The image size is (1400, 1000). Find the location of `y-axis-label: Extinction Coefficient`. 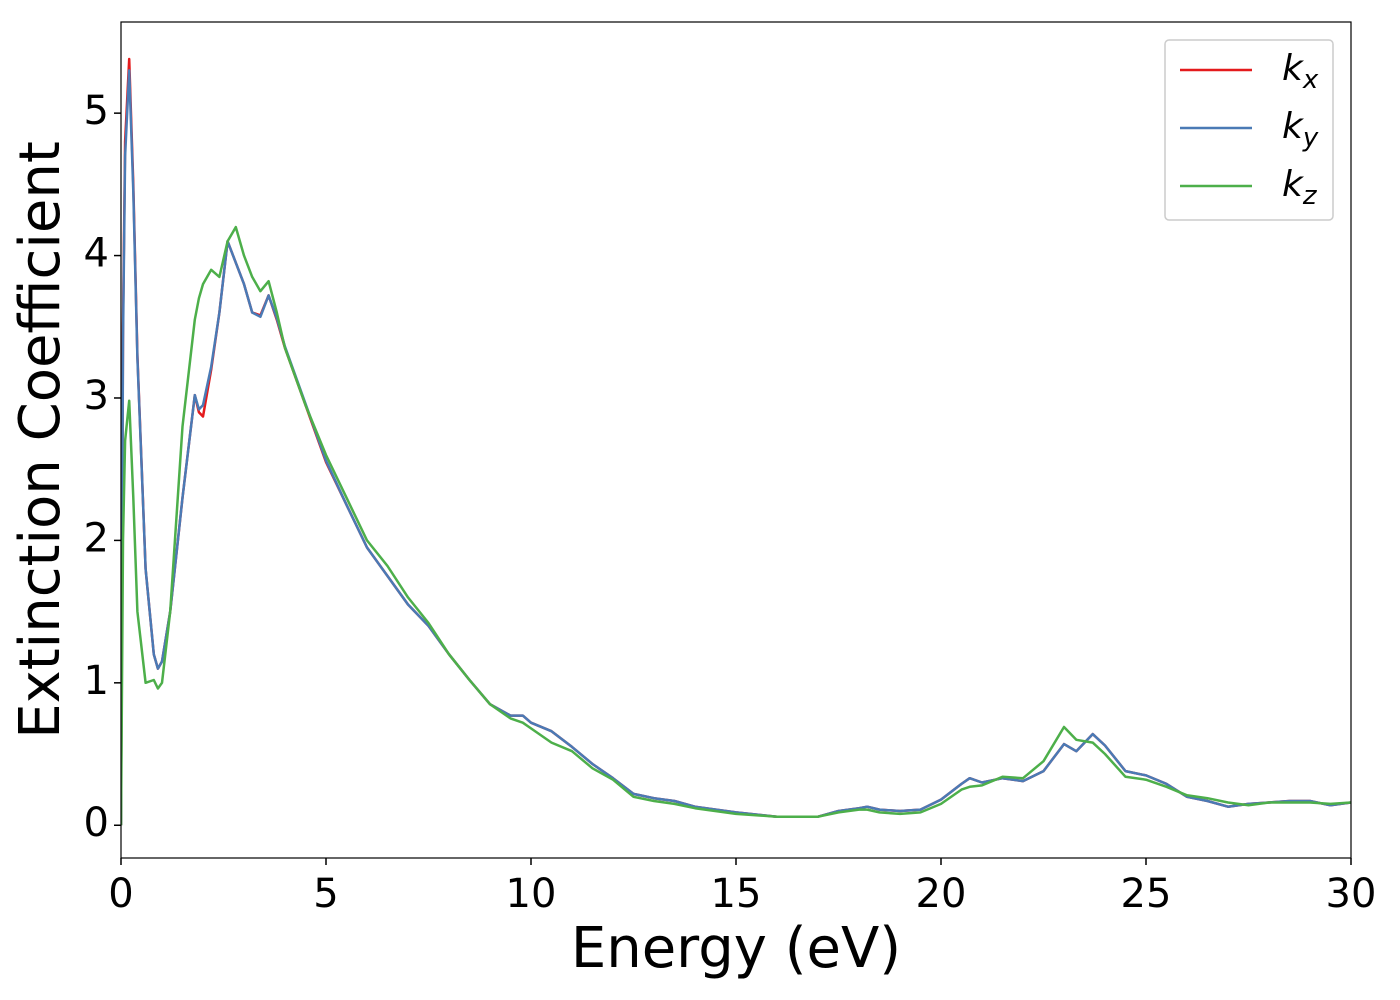

y-axis-label: Extinction Coefficient is located at coordinates (40, 440).